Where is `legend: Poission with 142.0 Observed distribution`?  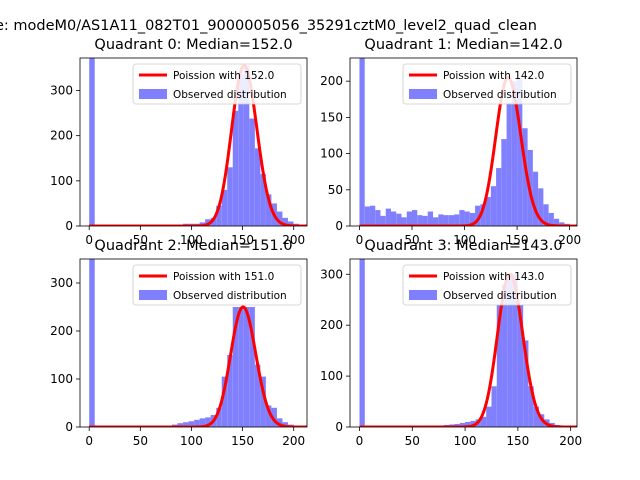
legend: Poission with 142.0 Observed distribution is located at coordinates (487, 84).